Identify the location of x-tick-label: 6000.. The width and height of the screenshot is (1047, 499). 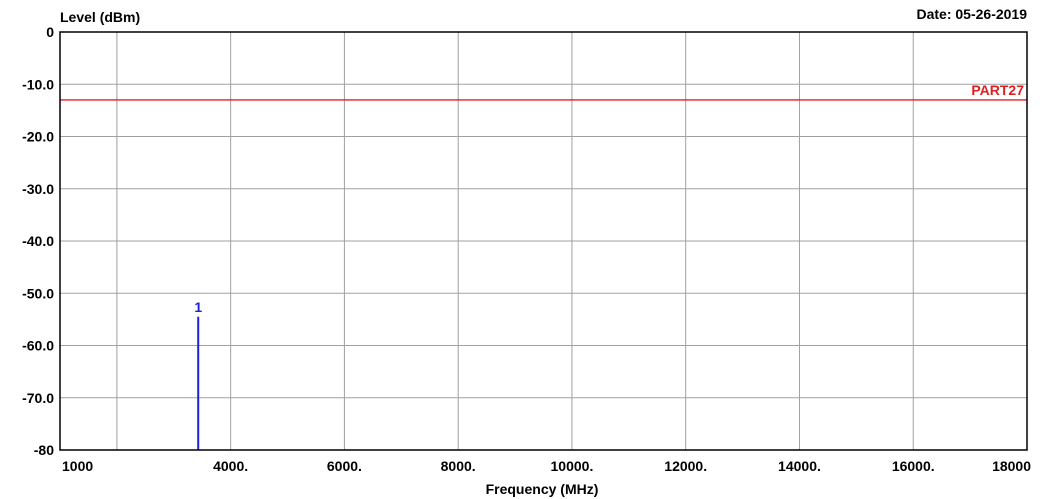
(344, 466).